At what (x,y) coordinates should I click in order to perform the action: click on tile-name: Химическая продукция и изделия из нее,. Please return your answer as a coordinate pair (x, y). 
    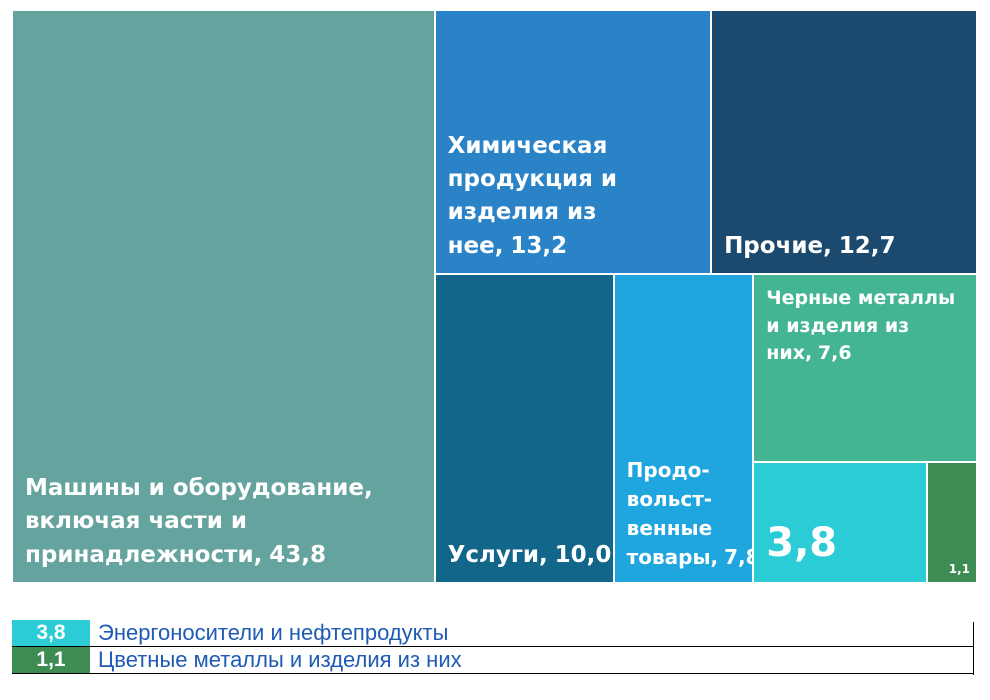
    Looking at the image, I should click on (532, 195).